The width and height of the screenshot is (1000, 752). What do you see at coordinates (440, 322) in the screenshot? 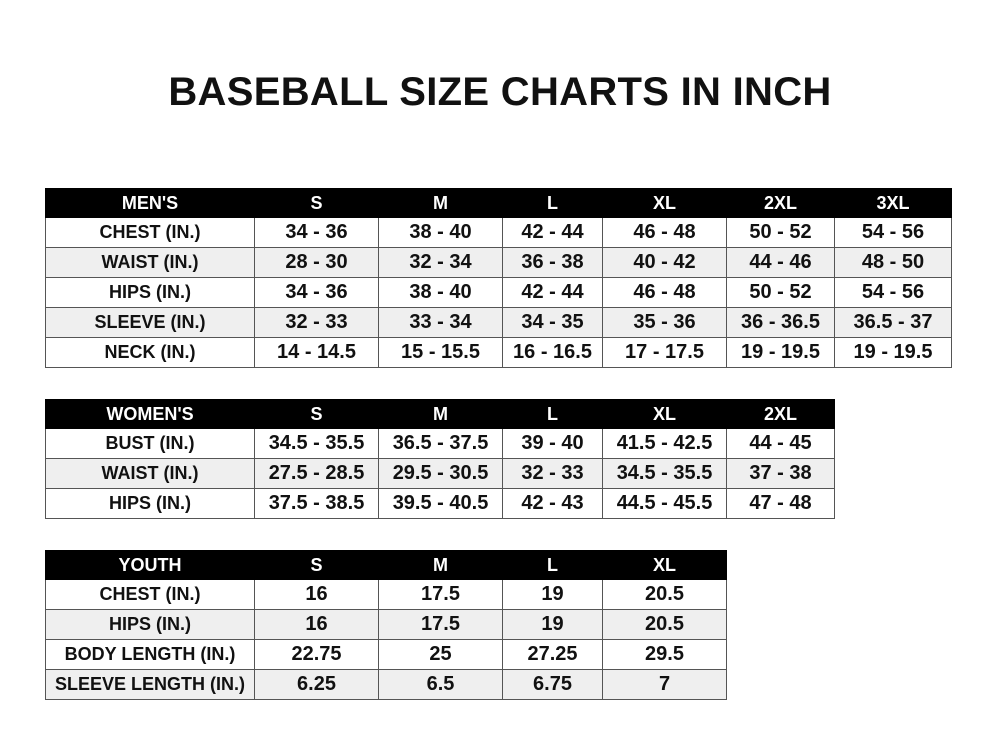
I see `size-value: 33 - 34` at bounding box center [440, 322].